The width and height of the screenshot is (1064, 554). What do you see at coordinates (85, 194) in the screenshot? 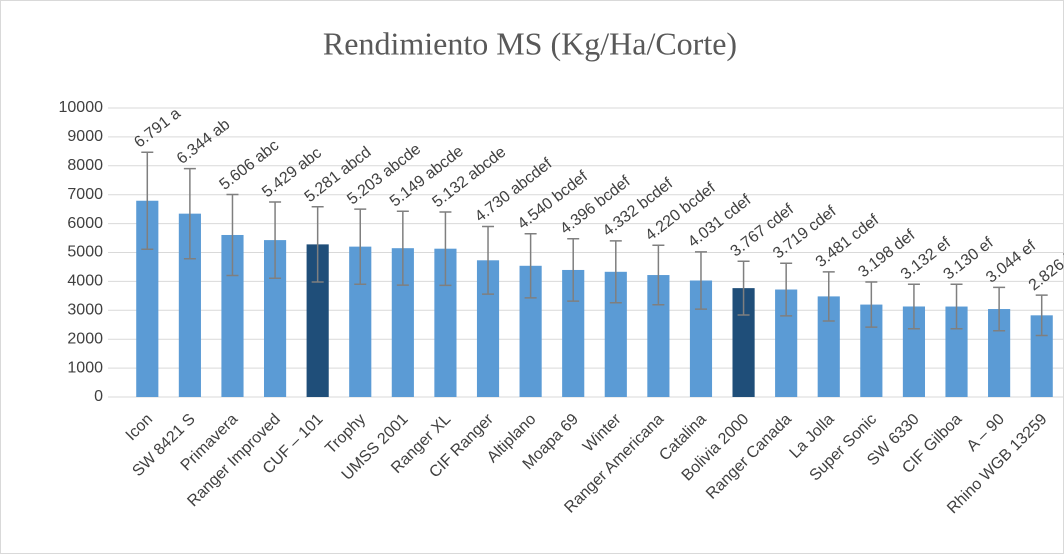
I see `y-tick-label: 7000` at bounding box center [85, 194].